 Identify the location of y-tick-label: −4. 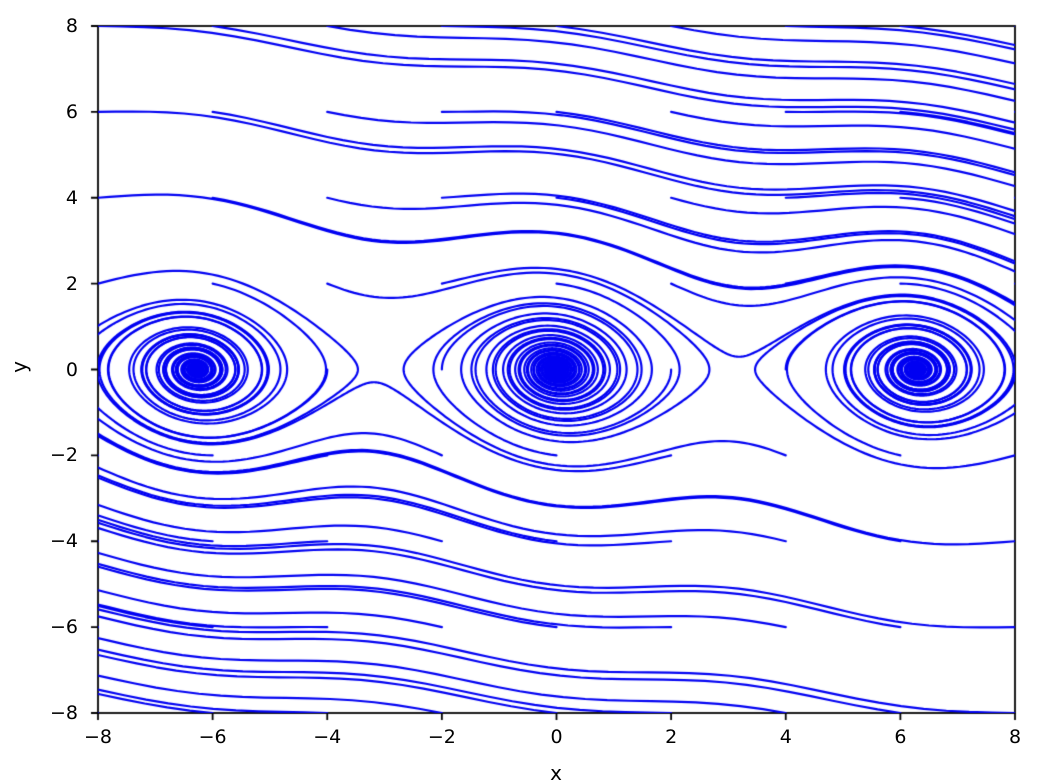
(63, 541).